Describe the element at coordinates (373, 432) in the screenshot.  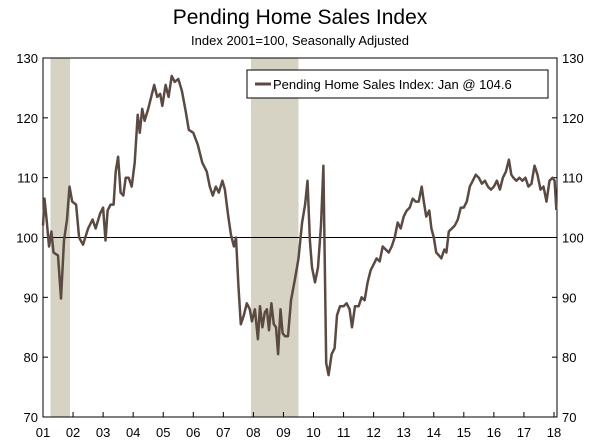
I see `x-tick-label: 12` at that location.